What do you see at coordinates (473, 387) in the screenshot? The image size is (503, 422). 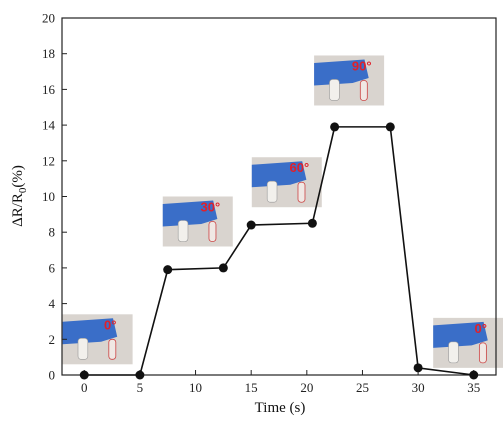 I see `x-tick-label: 35` at bounding box center [473, 387].